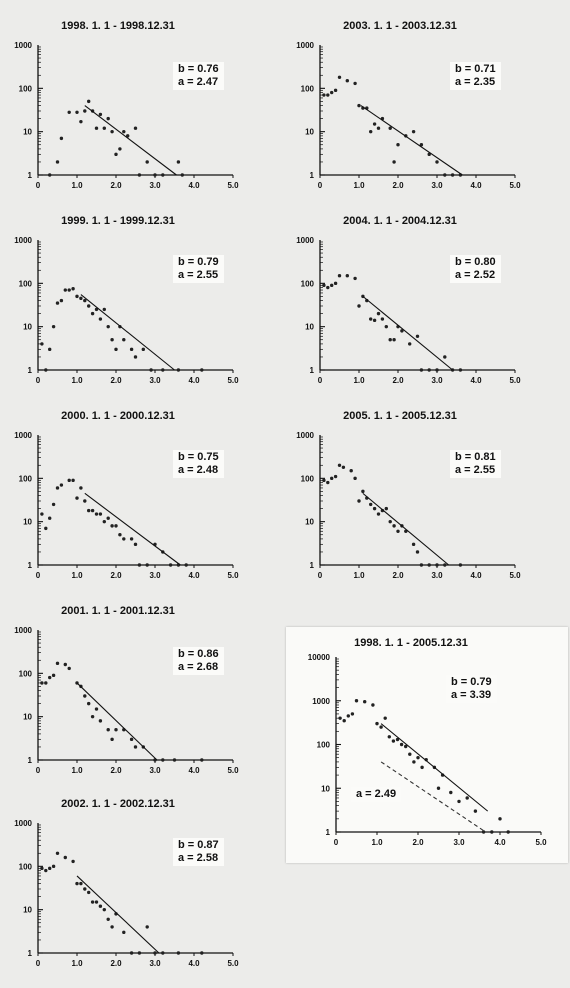 This screenshot has width=570, height=988. I want to click on b-value: b = 0.87, so click(198, 845).